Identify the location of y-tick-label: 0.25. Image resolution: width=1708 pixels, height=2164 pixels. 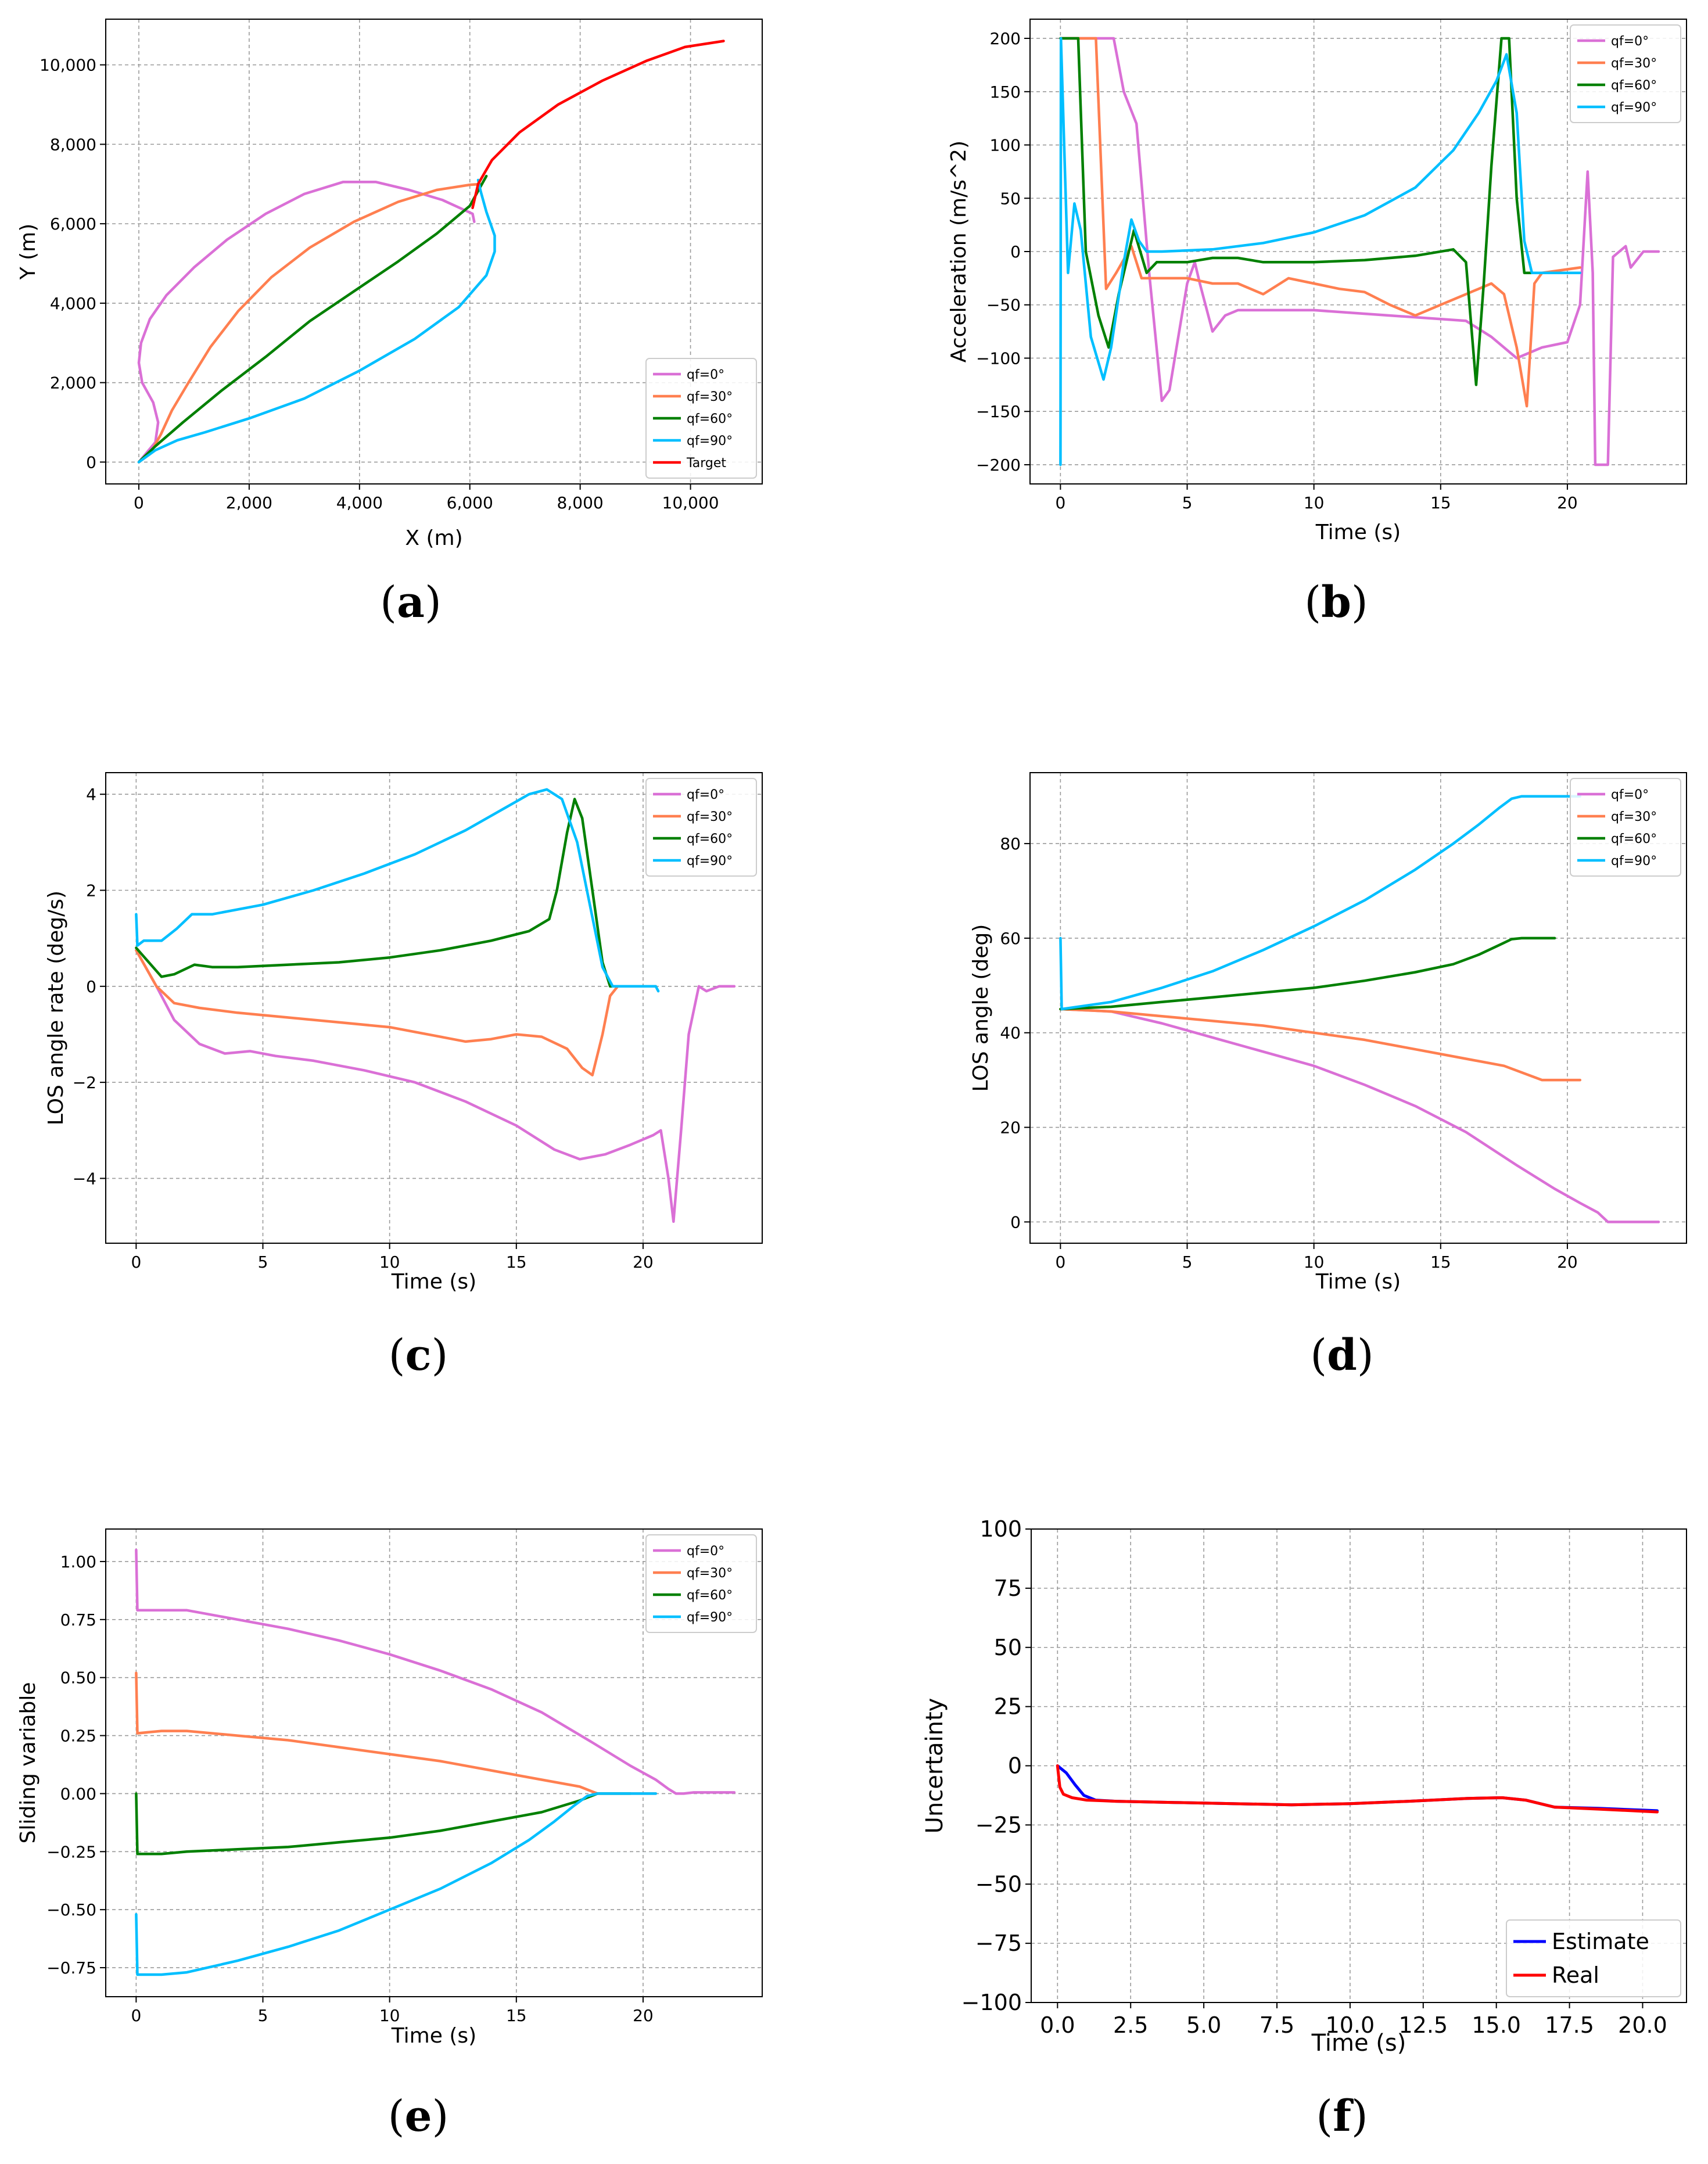
(78, 1736).